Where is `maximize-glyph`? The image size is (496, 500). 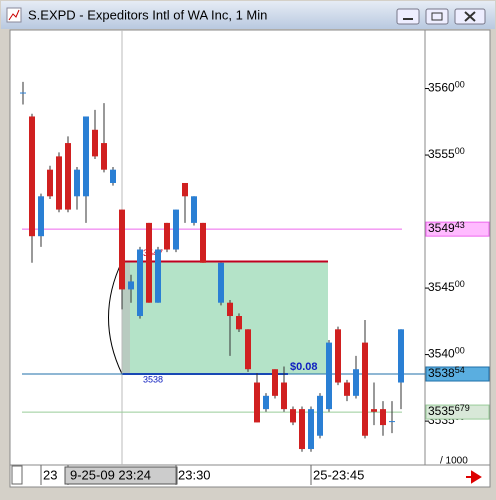 maximize-glyph is located at coordinates (437, 16).